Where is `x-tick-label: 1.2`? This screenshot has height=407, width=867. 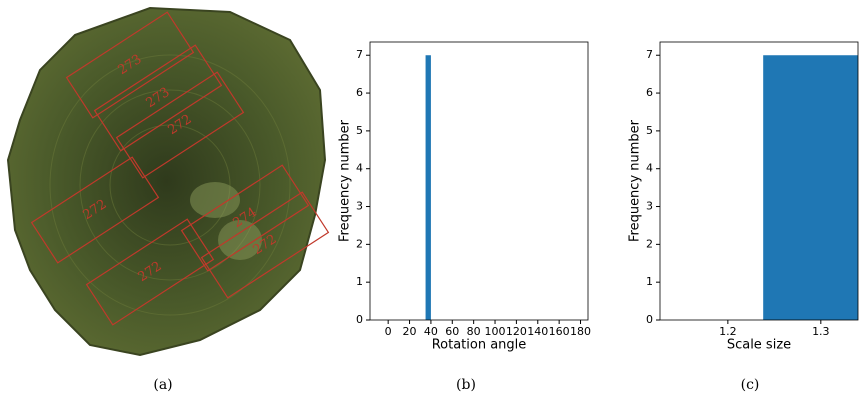
x-tick-label: 1.2 is located at coordinates (728, 331).